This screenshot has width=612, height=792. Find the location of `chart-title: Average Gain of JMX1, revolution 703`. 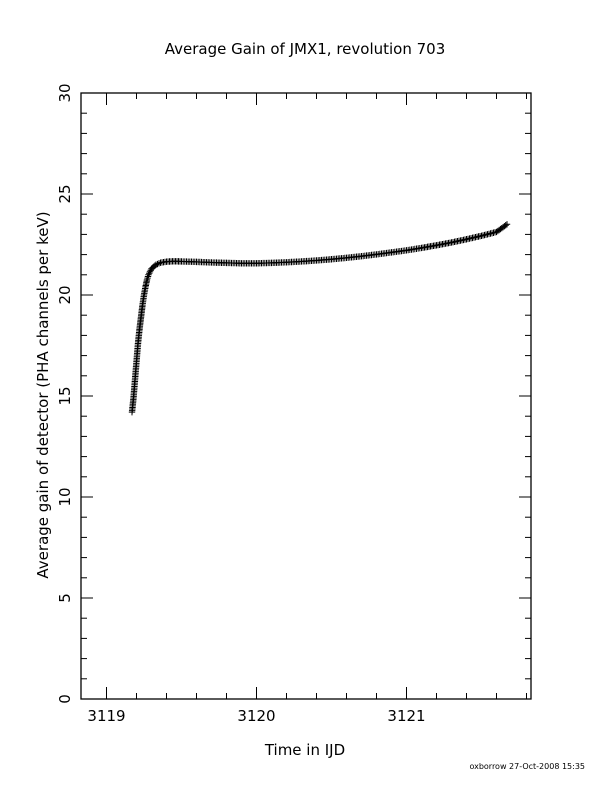

chart-title: Average Gain of JMX1, revolution 703 is located at coordinates (305, 49).